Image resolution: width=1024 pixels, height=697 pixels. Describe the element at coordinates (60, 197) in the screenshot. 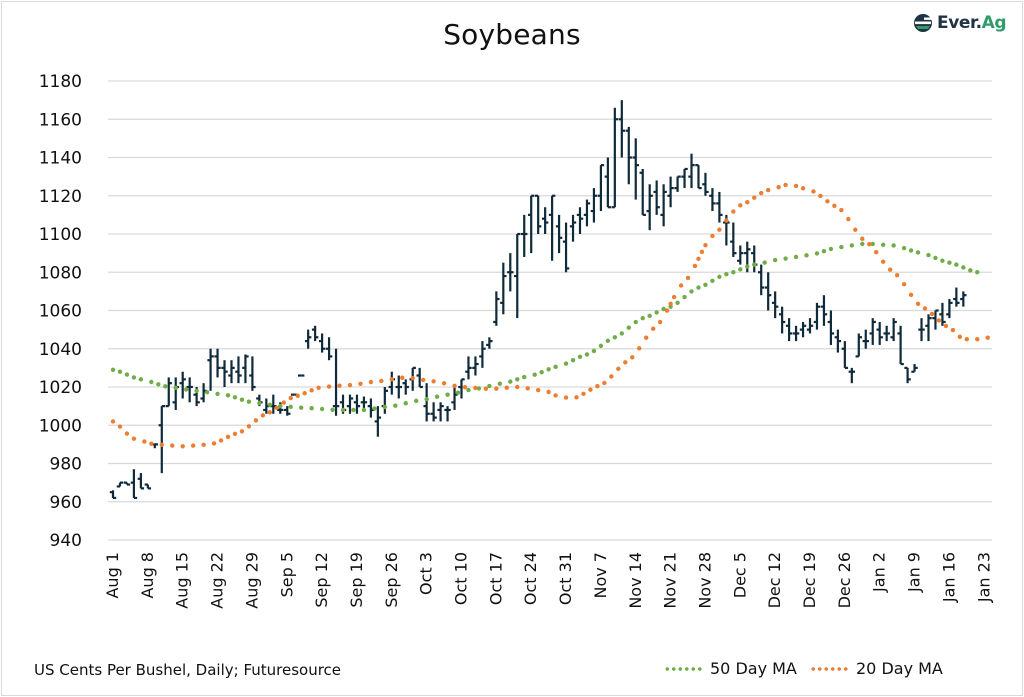

I see `y-tick-label: 1120` at that location.